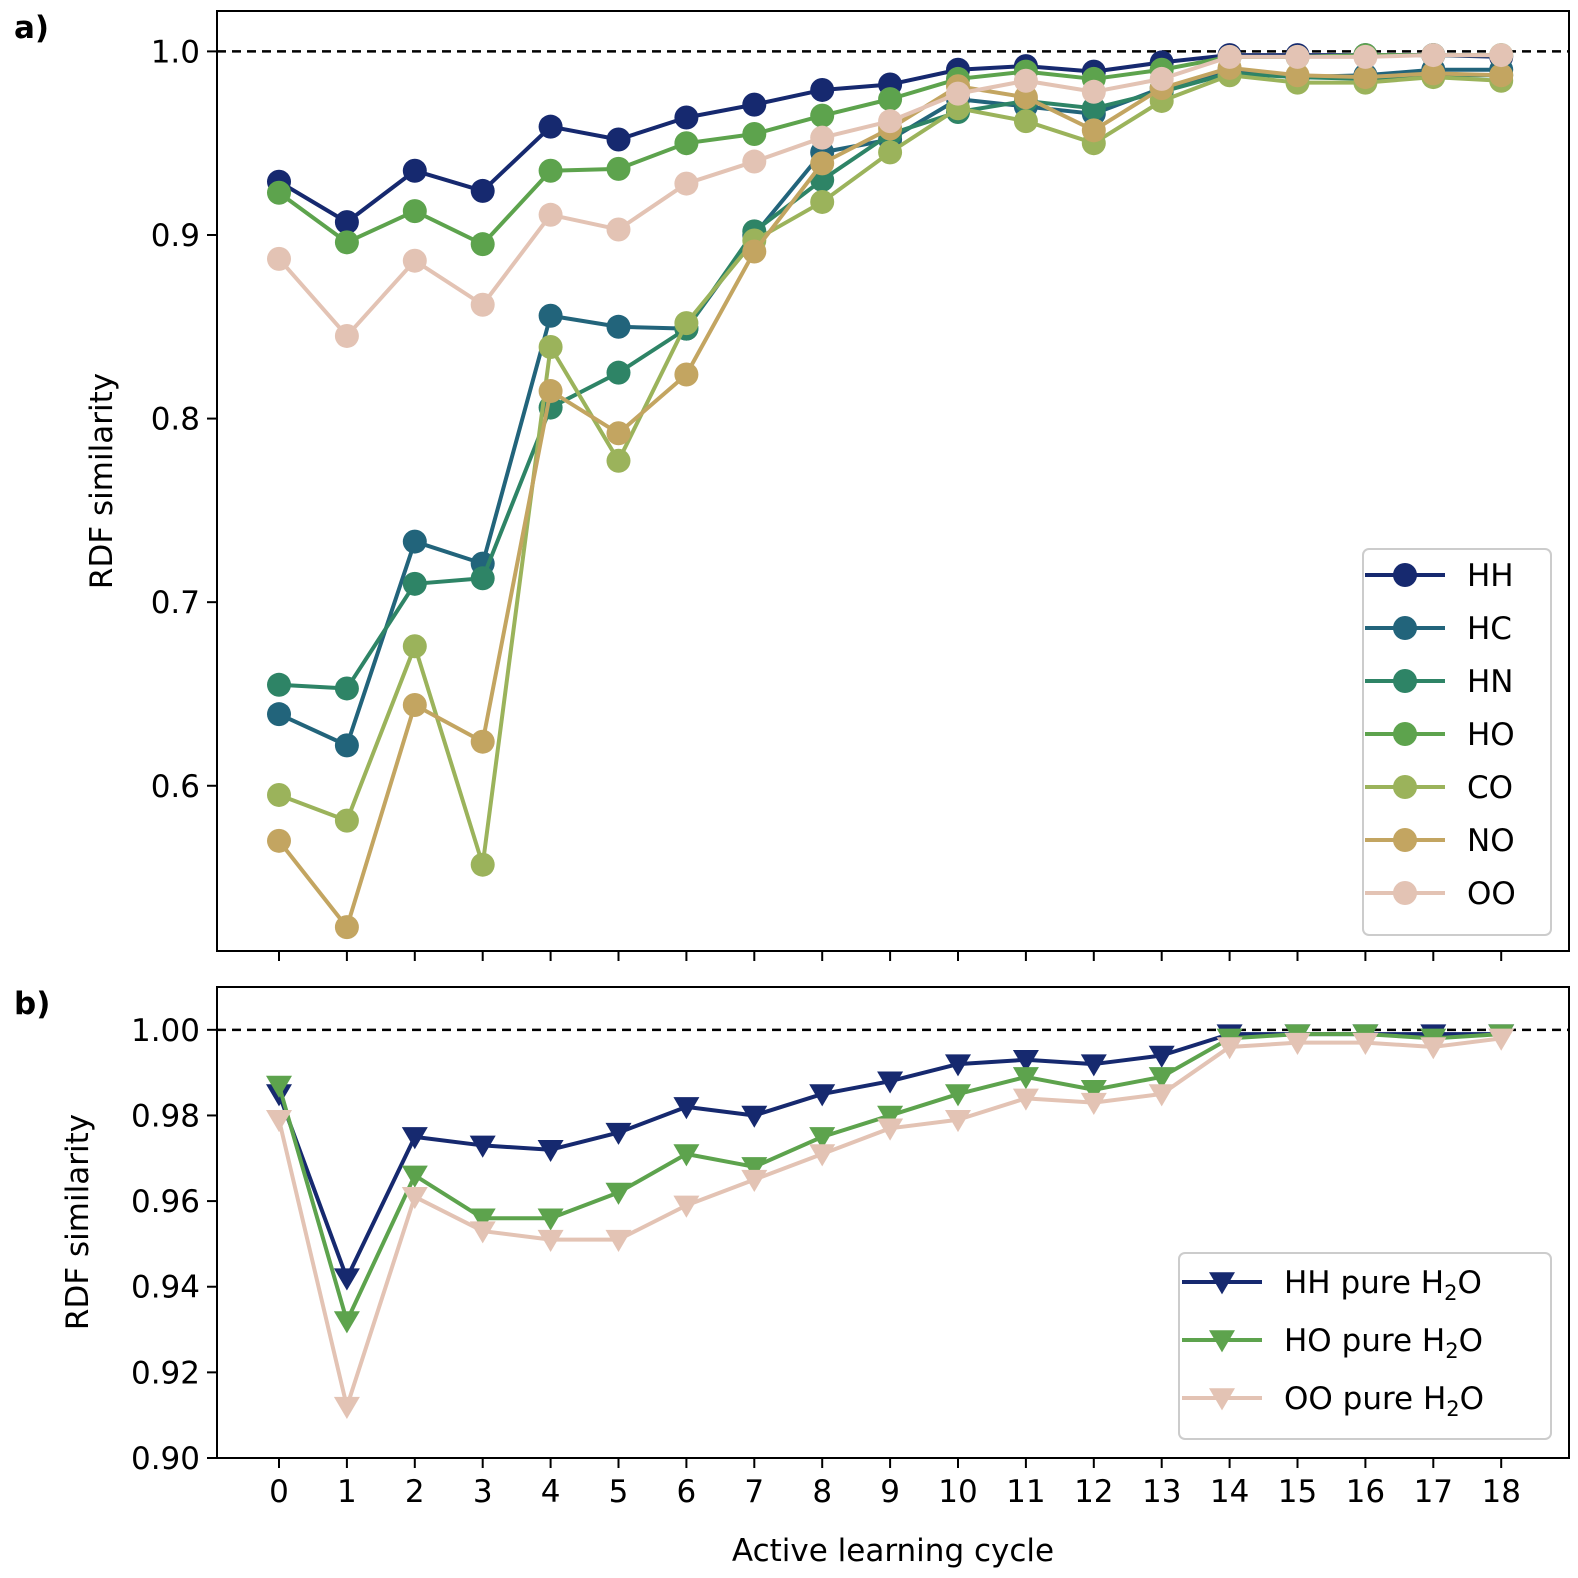  I want to click on panel-a-y-axis: 0.6 0.7 0.8 0.9 1.0, so click(184, 419).